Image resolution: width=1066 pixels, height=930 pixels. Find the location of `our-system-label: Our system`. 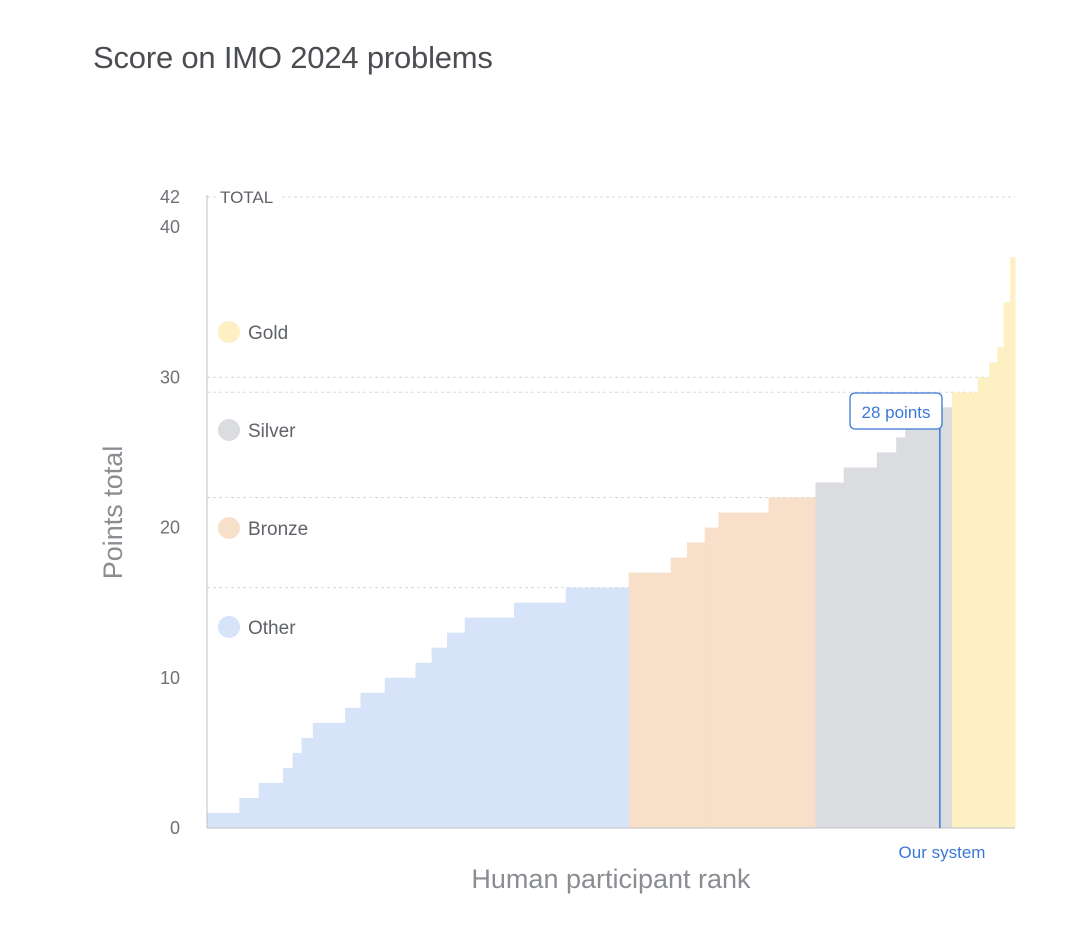

our-system-label: Our system is located at coordinates (942, 852).